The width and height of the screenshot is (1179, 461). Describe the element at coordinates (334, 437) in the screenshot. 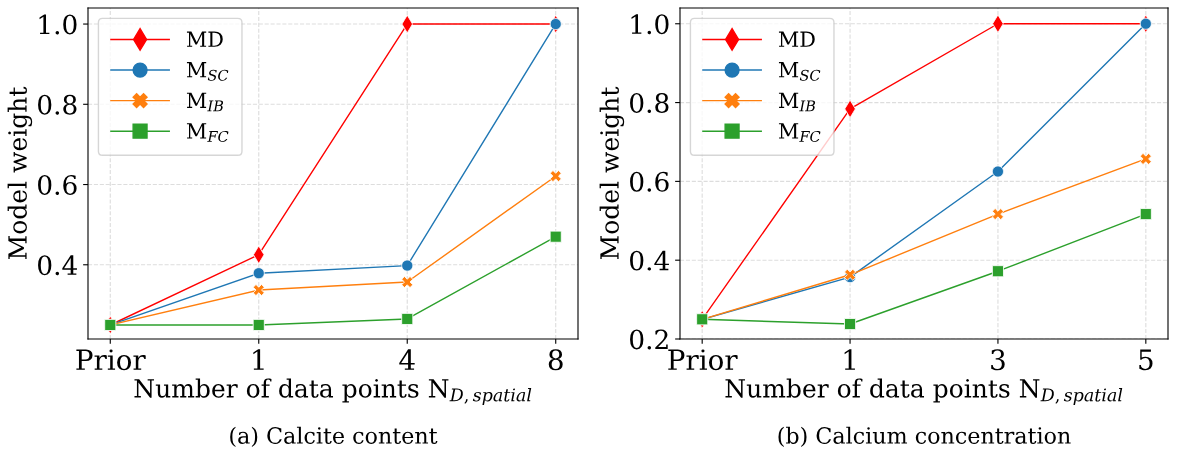

I see `text: (a) Calcite content` at that location.